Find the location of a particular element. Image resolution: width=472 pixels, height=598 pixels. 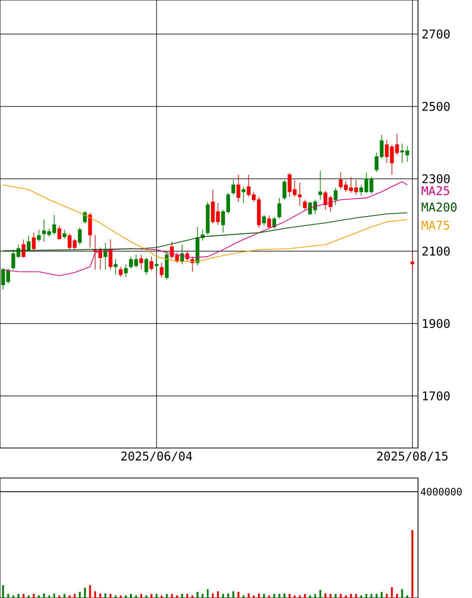

y-tick-label: 1900 is located at coordinates (436, 323).